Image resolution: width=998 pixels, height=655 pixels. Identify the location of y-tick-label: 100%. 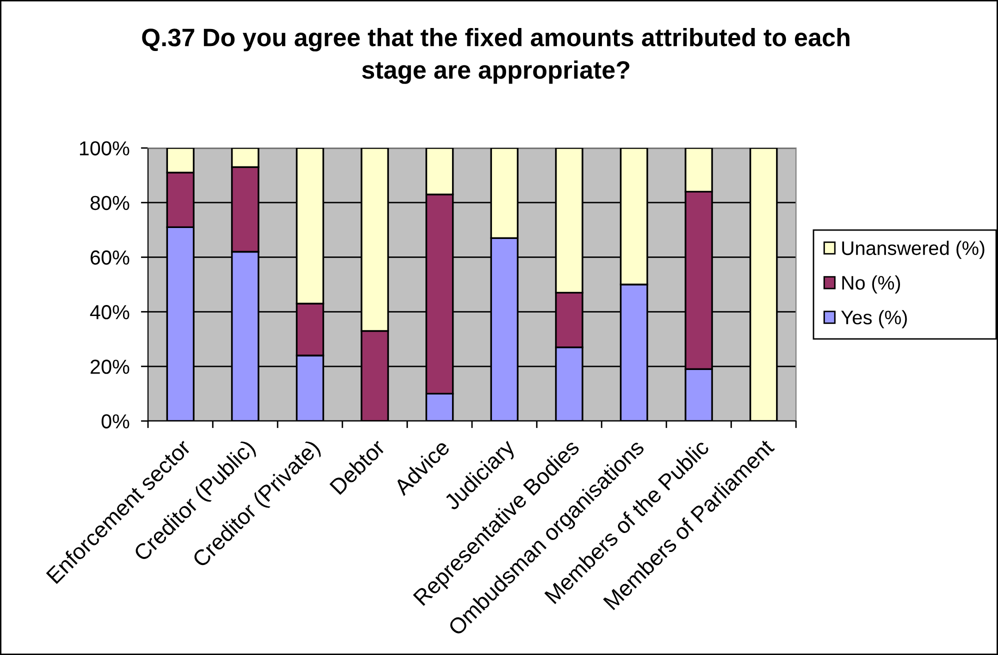
(105, 148).